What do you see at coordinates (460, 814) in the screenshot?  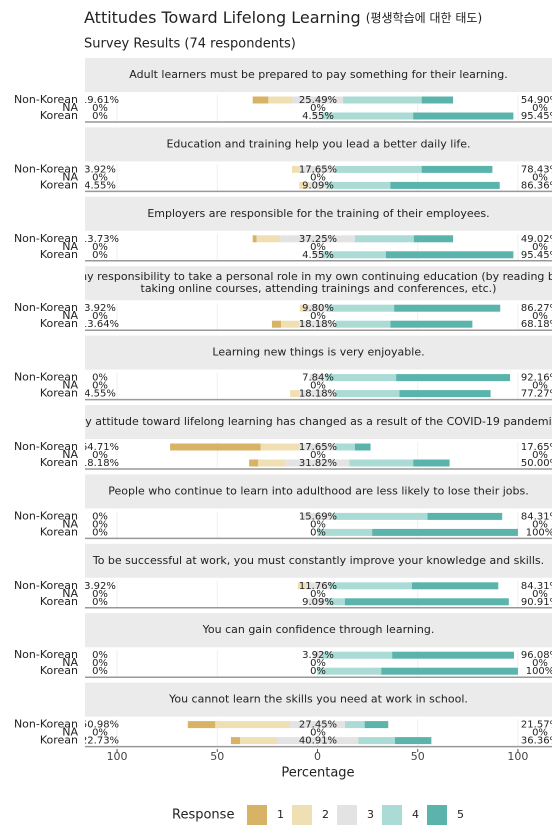 I see `legend-label: 5` at bounding box center [460, 814].